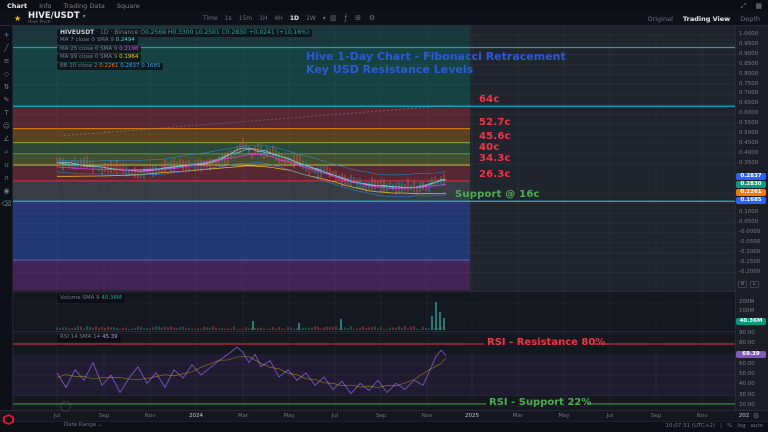 This screenshot has width=768, height=432. I want to click on fib-level-label: 45.6c, so click(495, 136).